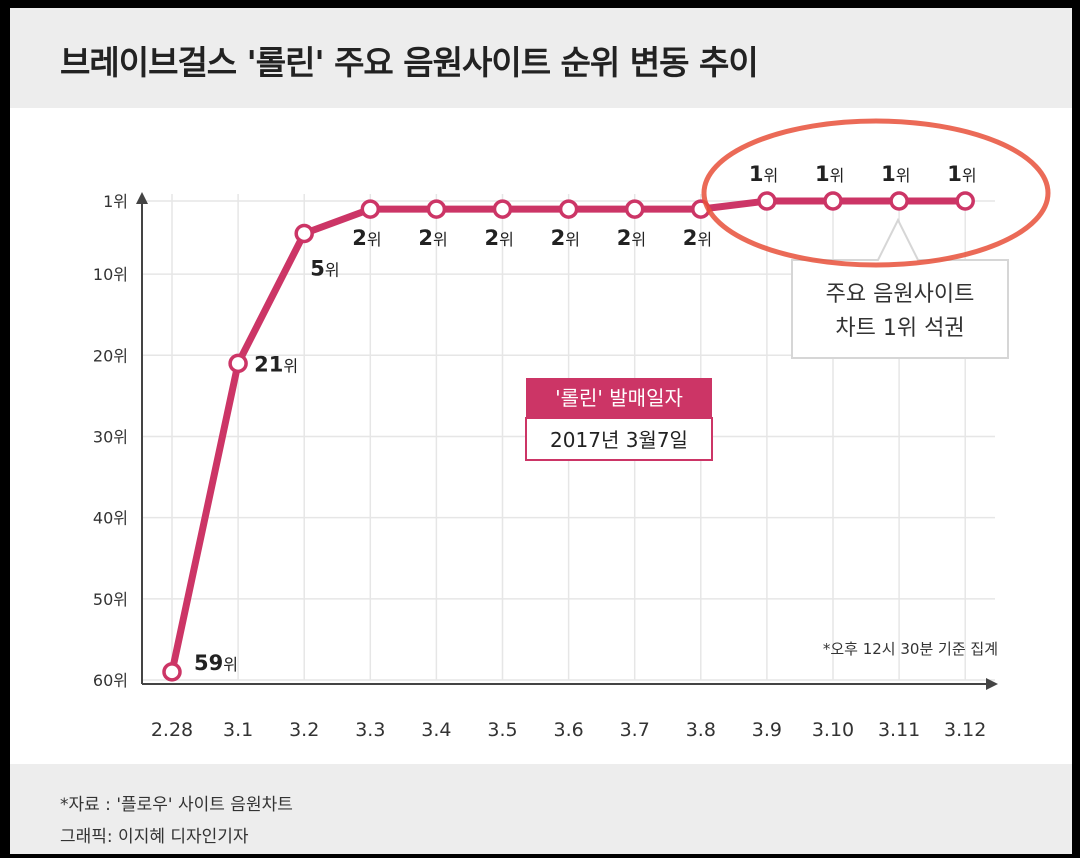  I want to click on release-date: 2017년 3월7일, so click(619, 440).